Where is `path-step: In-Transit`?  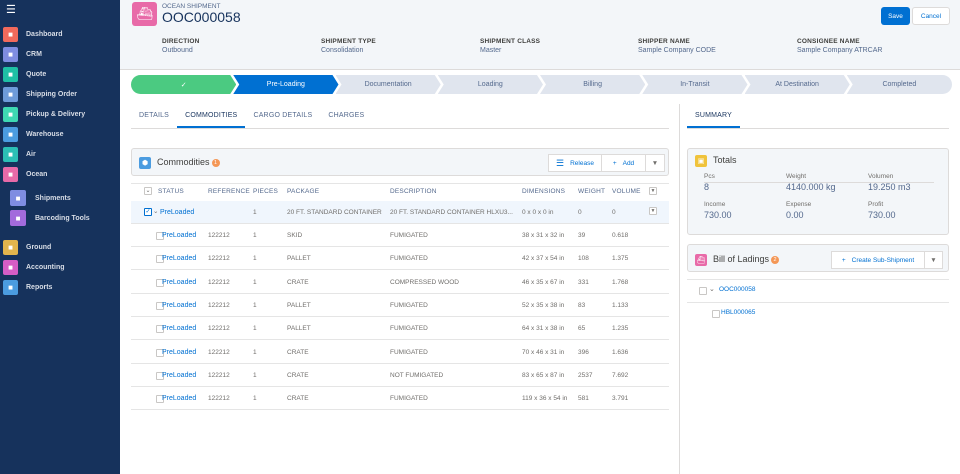
path-step: In-Transit is located at coordinates (694, 84).